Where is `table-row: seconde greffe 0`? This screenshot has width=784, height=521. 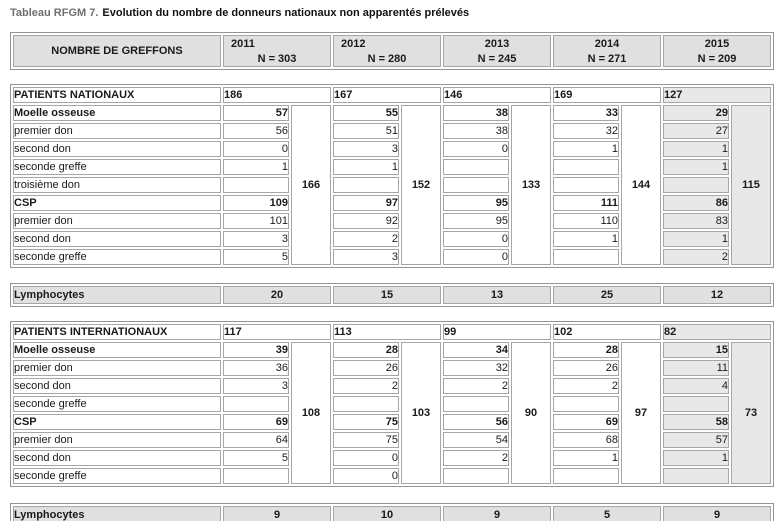 table-row: seconde greffe 0 is located at coordinates (392, 476).